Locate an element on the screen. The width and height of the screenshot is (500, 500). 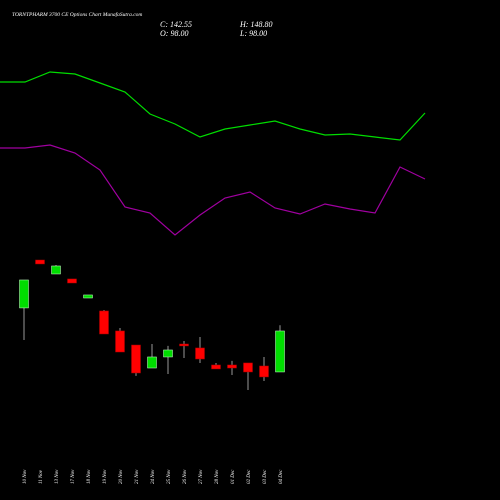
x-tick-label: 20 Nov is located at coordinates (121, 476).